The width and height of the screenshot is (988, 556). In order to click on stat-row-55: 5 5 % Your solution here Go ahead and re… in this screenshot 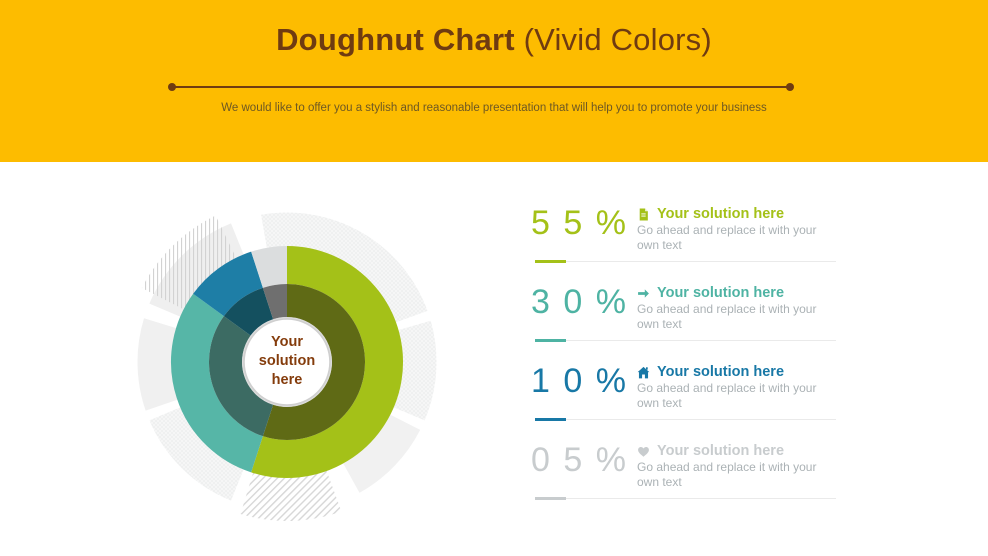, I will do `click(684, 242)`.